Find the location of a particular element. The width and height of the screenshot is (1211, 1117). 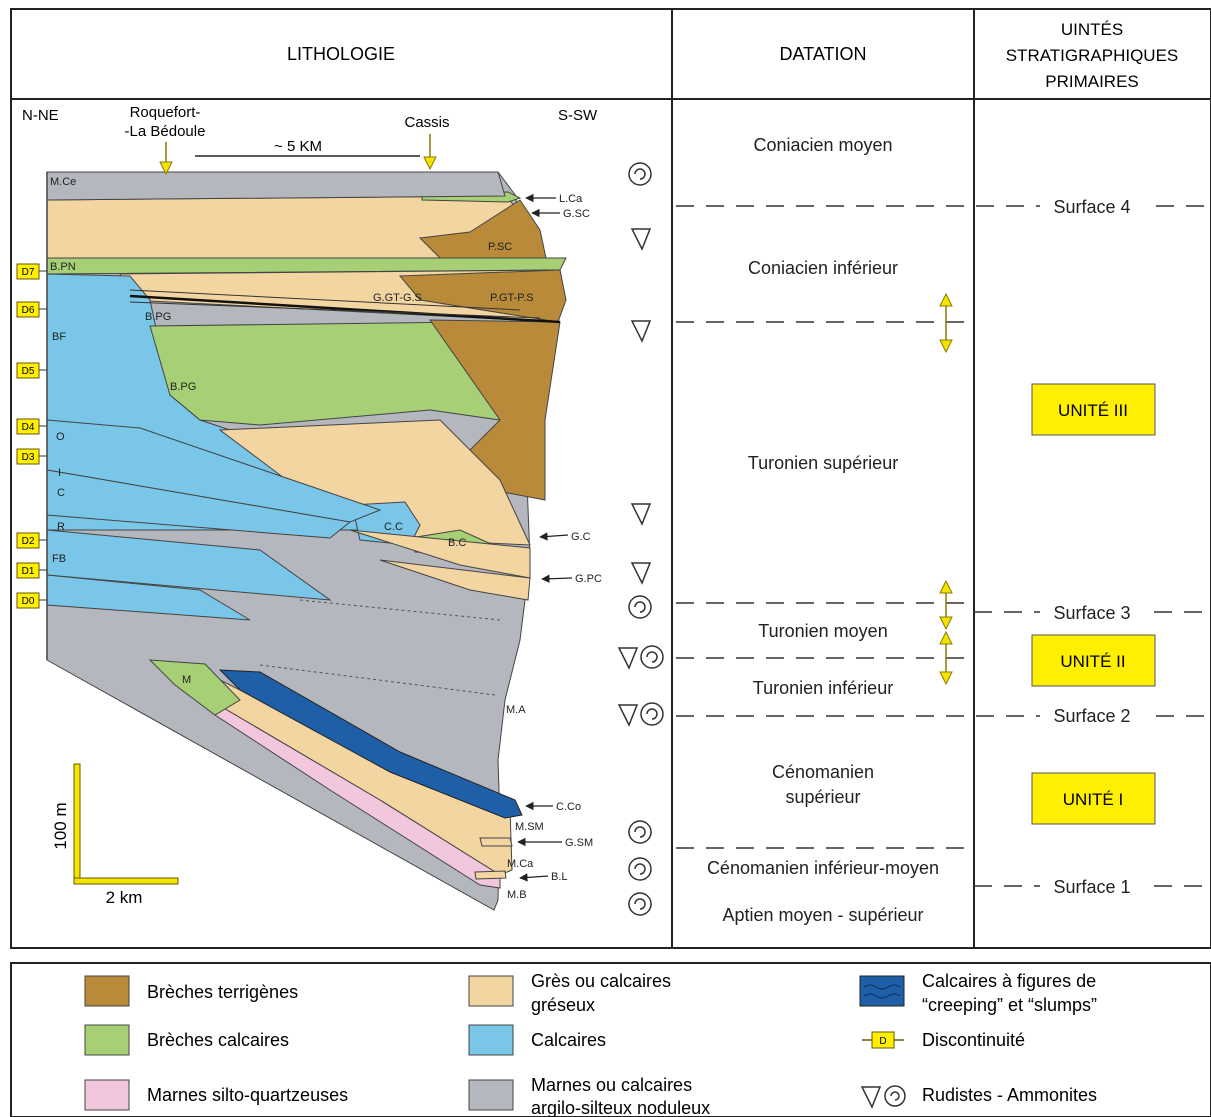

discontinuity-d2: D2 is located at coordinates (31, 540).